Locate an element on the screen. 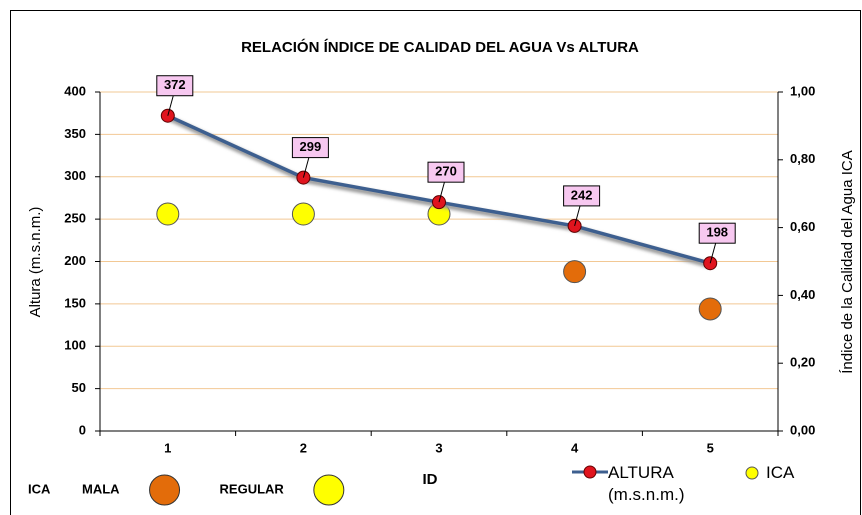 This screenshot has height=515, width=862. y2-tick-label: 0,20 is located at coordinates (802, 362).